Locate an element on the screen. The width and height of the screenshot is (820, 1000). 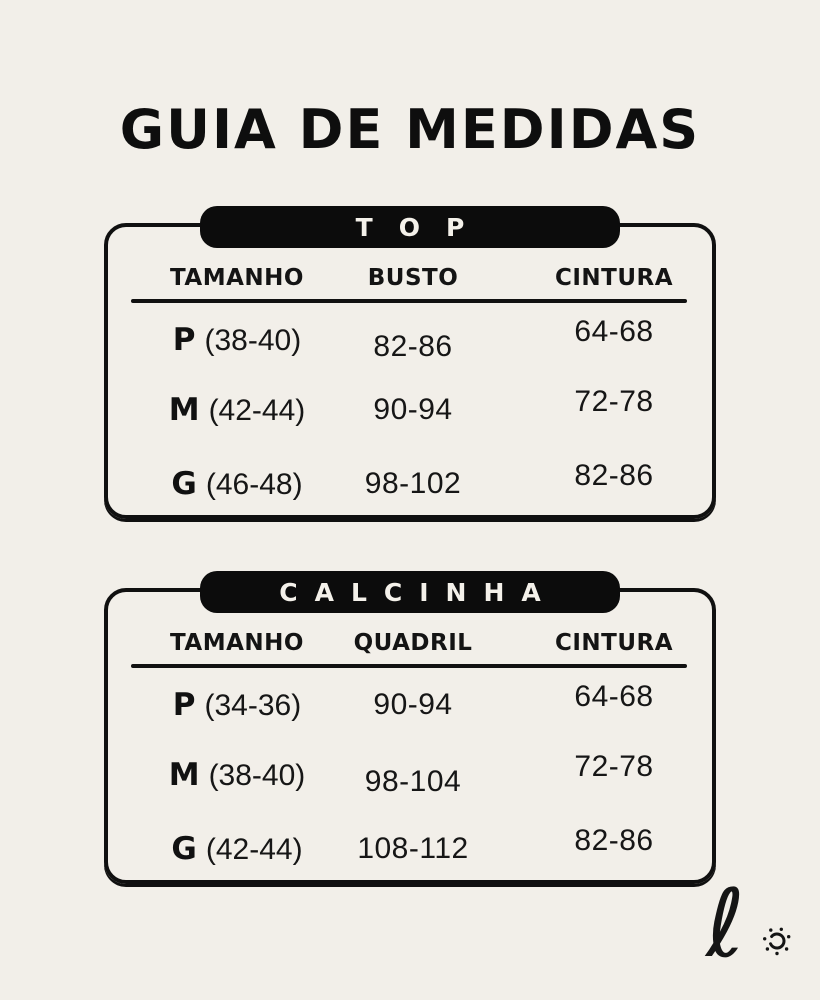
size-cell: P (38-40) is located at coordinates (237, 340).